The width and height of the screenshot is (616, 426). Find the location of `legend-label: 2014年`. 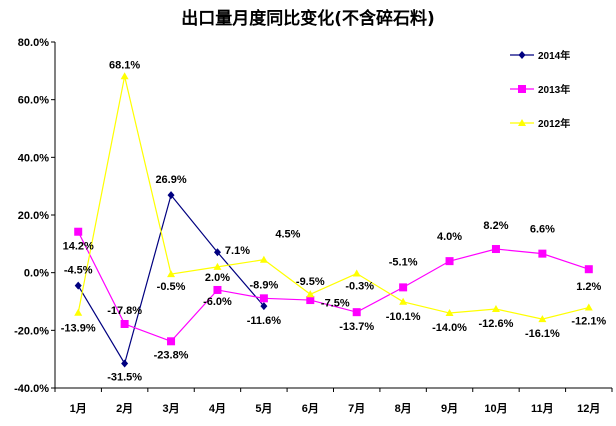

legend-label: 2014年 is located at coordinates (554, 55).